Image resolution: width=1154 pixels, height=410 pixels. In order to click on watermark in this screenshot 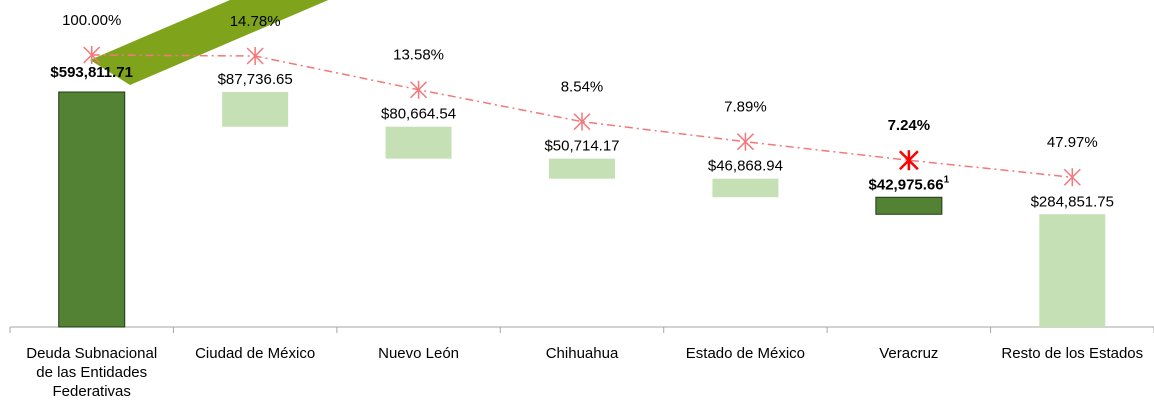, I will do `click(209, 42)`.